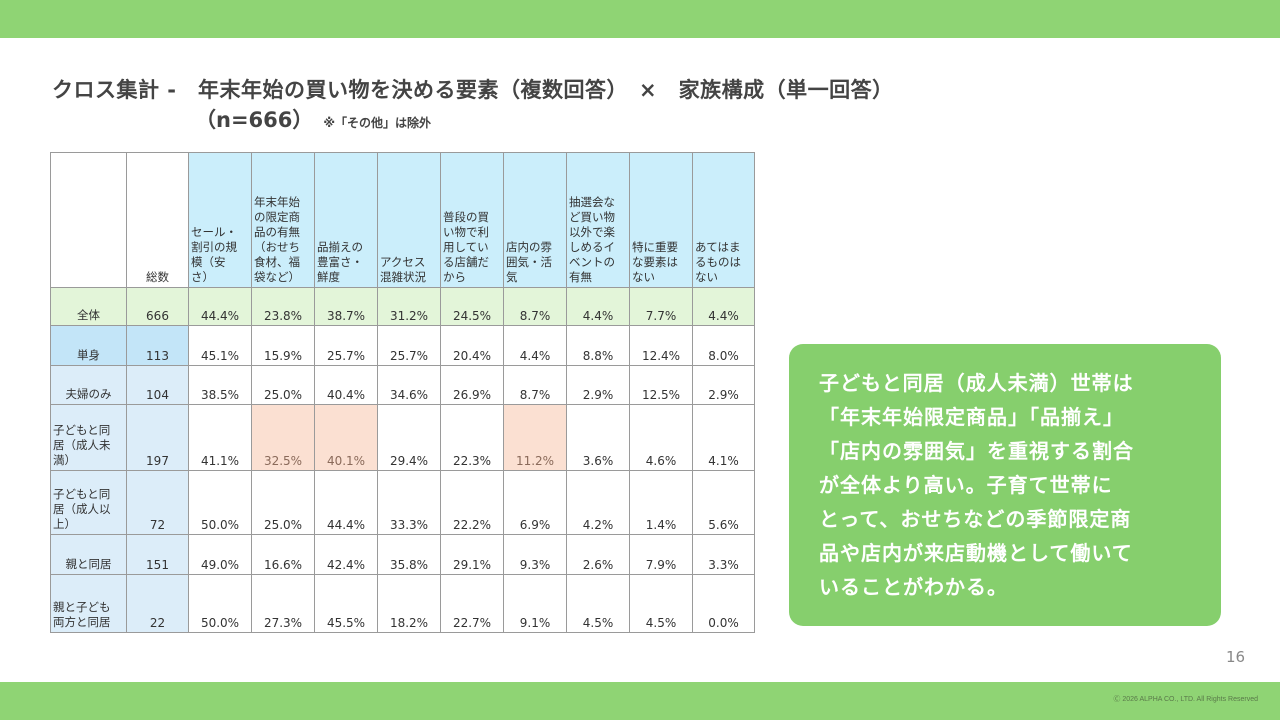 This screenshot has width=1280, height=720. What do you see at coordinates (283, 220) in the screenshot?
I see `header-limited-items: 年末年始 の限定商 品の有無 （おせち 食材、福 袋など）` at bounding box center [283, 220].